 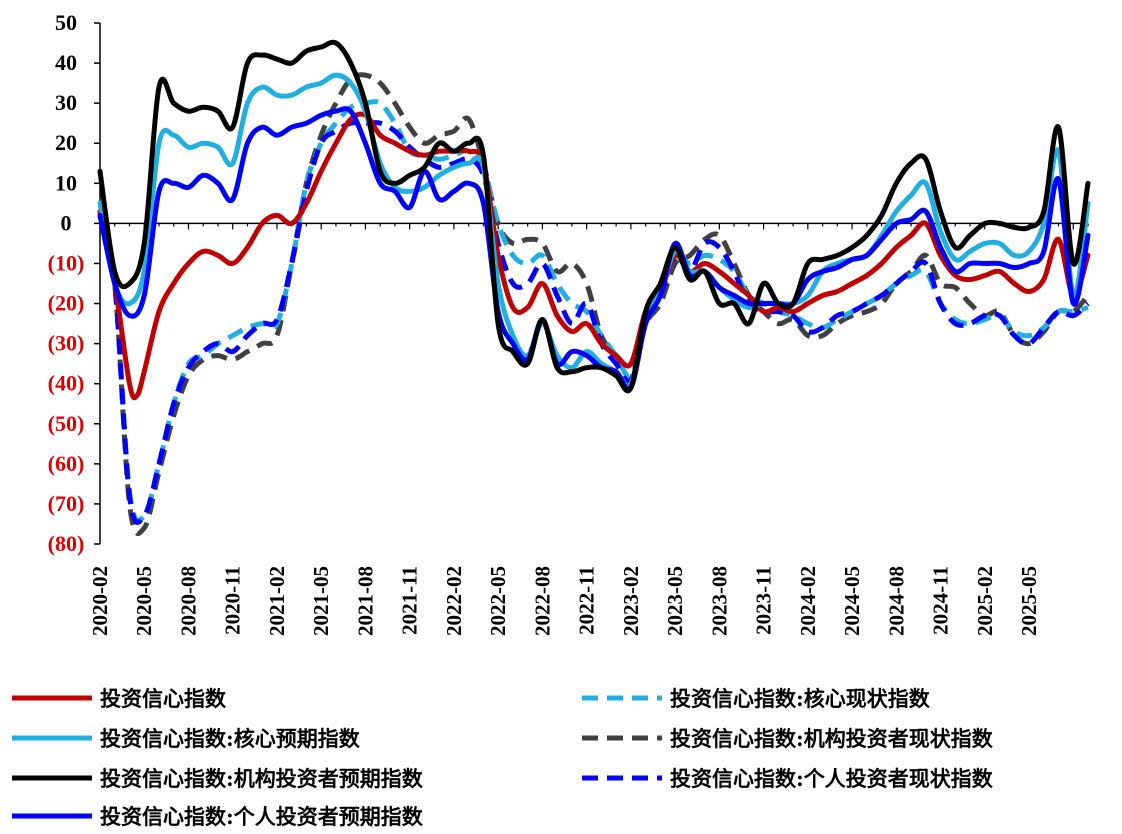 What do you see at coordinates (66, 383) in the screenshot?
I see `y-tick-label: (40)` at bounding box center [66, 383].